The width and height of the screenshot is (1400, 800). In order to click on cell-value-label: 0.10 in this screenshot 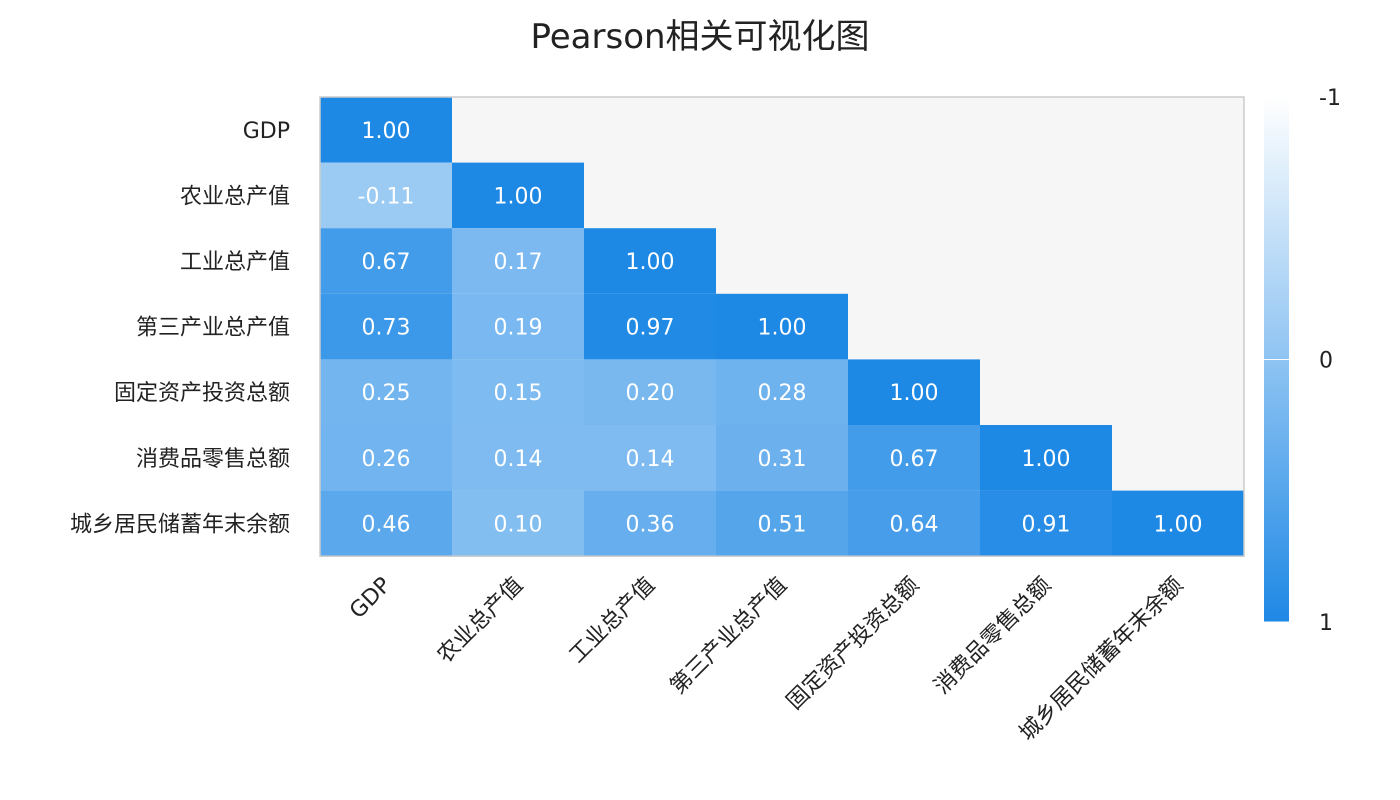, I will do `click(518, 524)`.